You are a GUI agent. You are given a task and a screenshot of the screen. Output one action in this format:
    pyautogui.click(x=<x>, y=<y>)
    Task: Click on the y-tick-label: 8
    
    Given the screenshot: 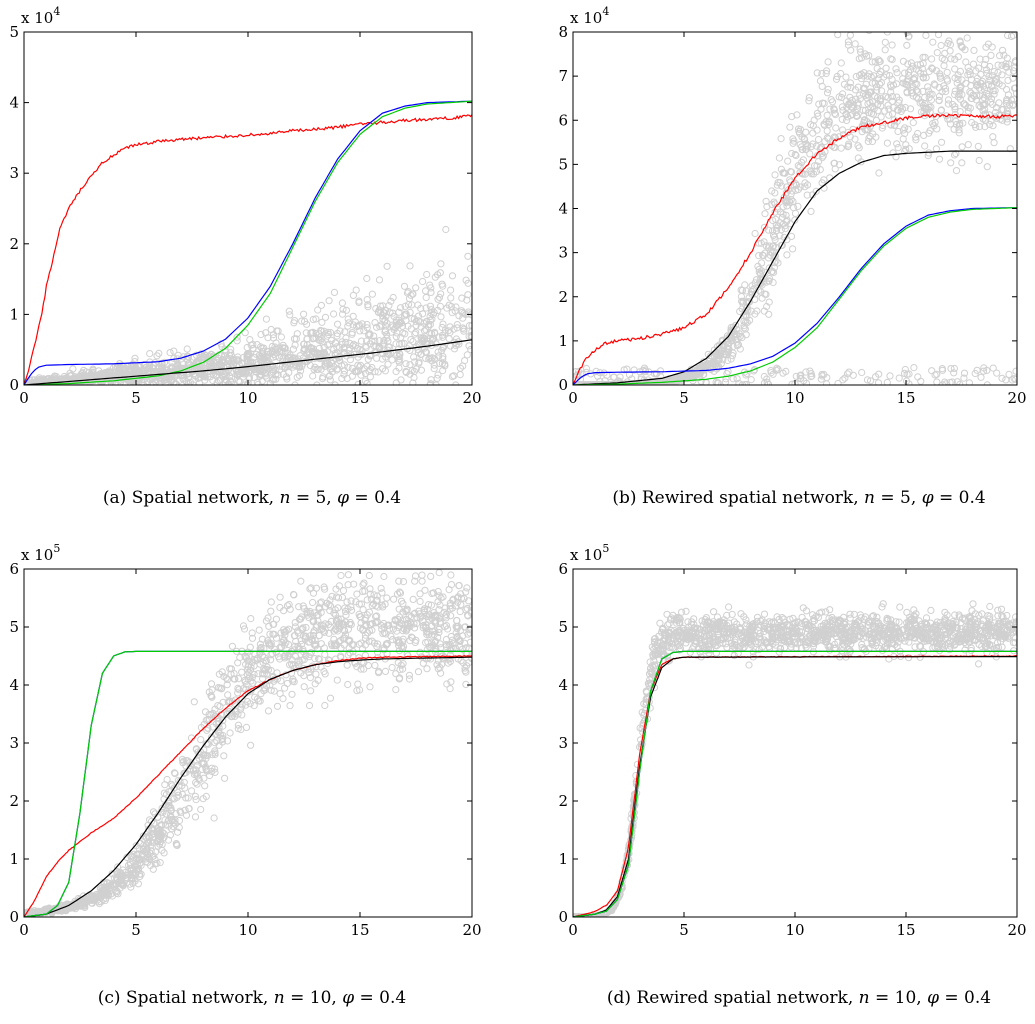 What is the action you would take?
    pyautogui.click(x=563, y=32)
    